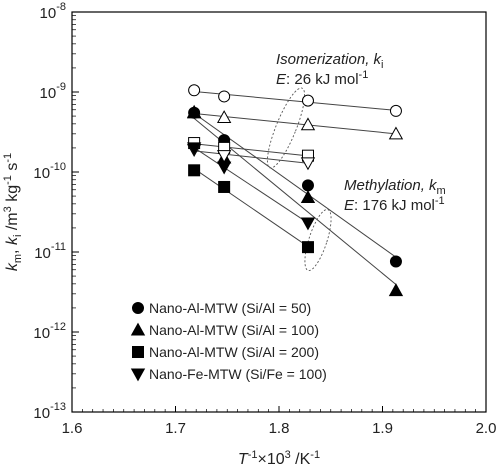  Describe the element at coordinates (322, 78) in the screenshot. I see `isomerization-energy: E: 26 kJ mol-1` at that location.